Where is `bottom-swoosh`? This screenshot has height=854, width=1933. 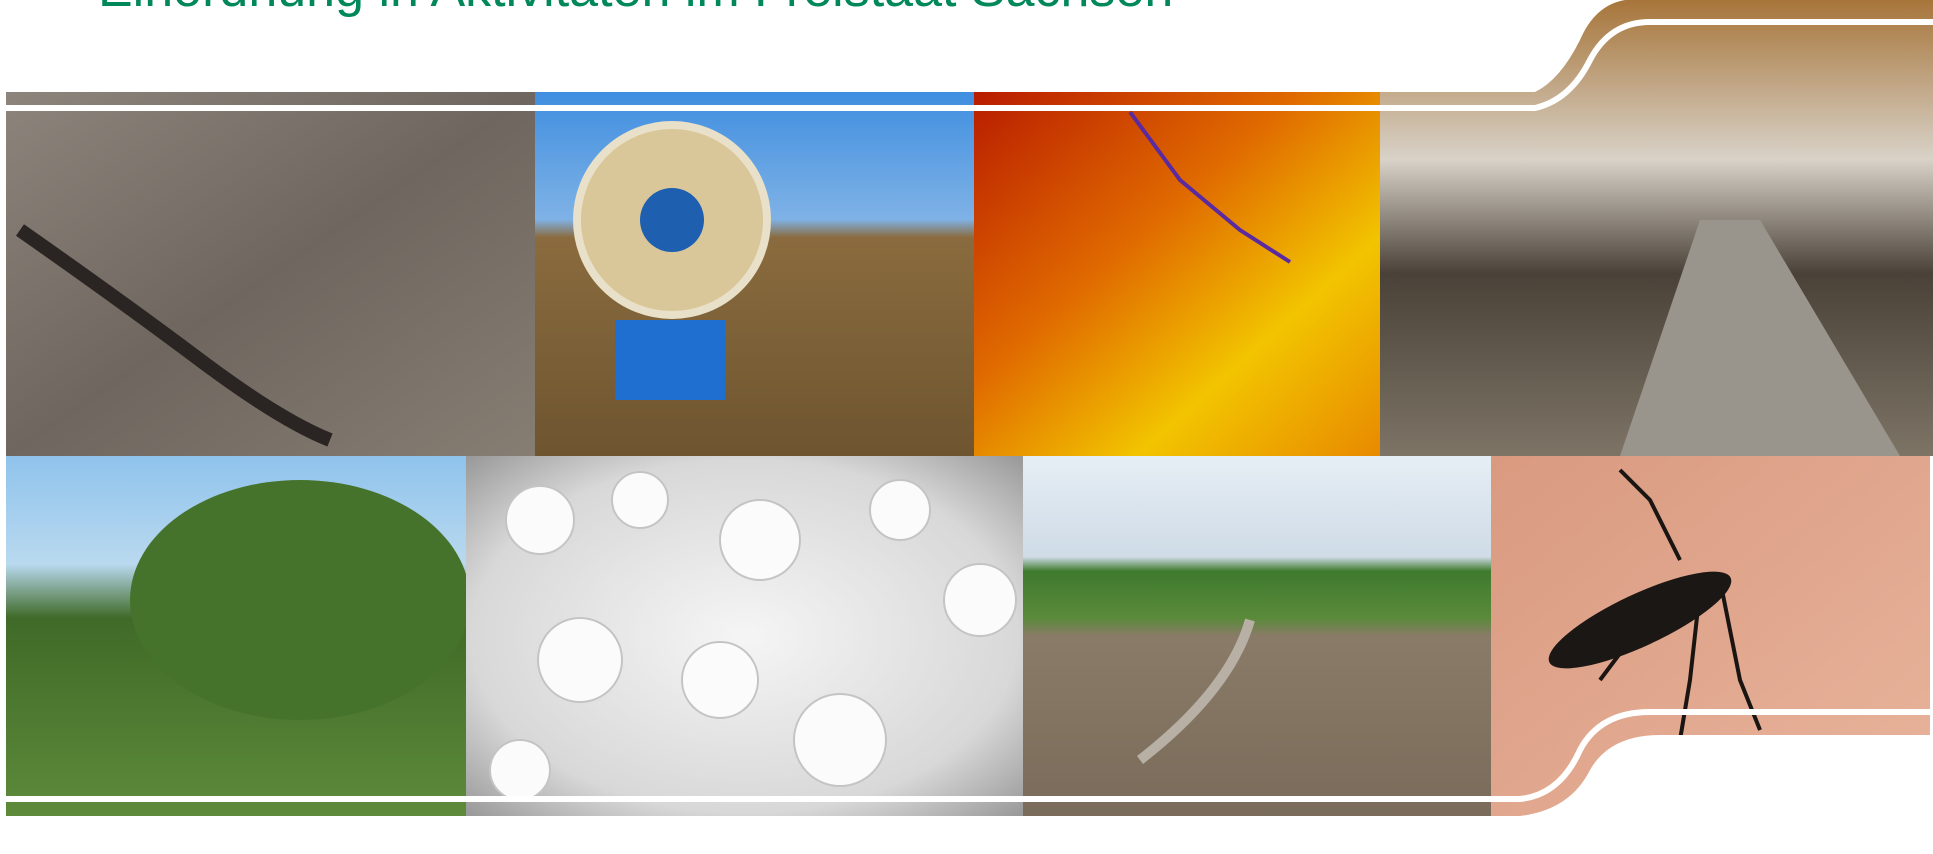
bottom-swoosh is located at coordinates (966, 755).